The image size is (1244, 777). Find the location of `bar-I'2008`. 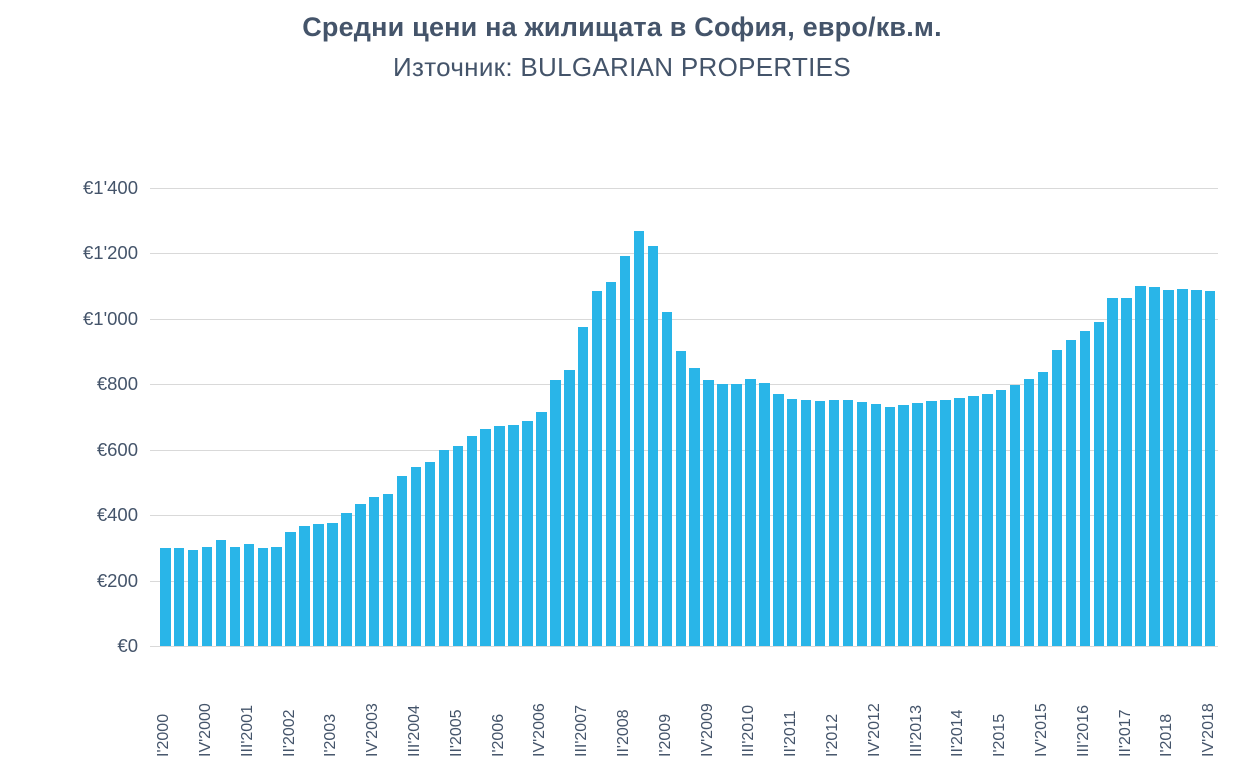

bar-I'2008 is located at coordinates (611, 464).